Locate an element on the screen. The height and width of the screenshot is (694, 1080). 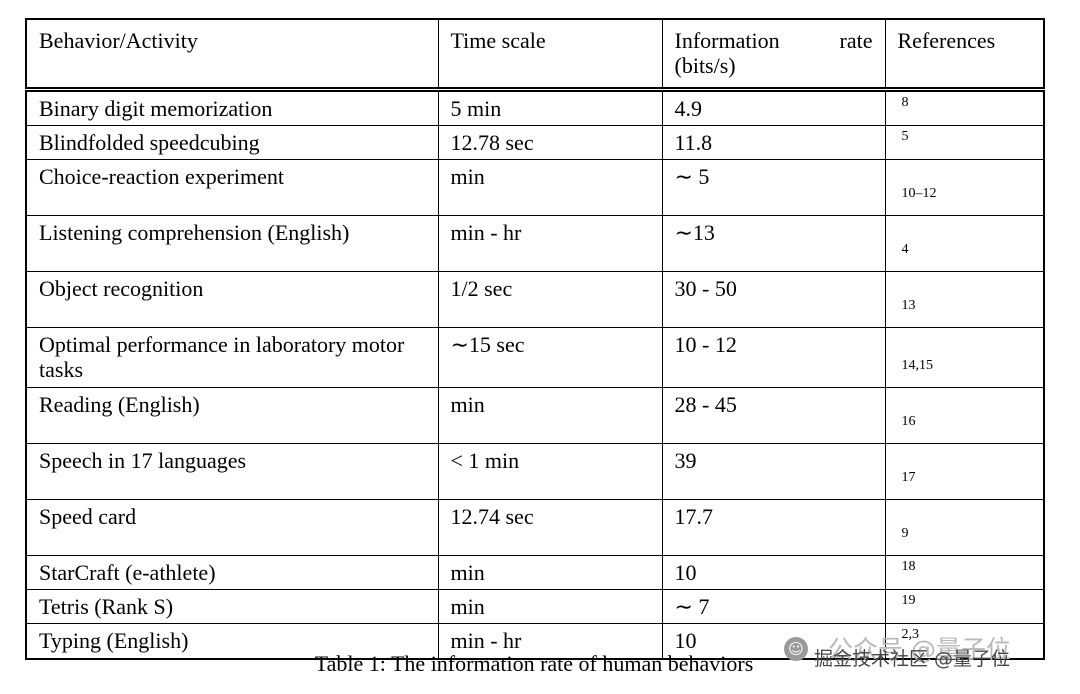
table-row: Blindfolded speedcubing 12.78 sec 11.8 5 is located at coordinates (535, 142).